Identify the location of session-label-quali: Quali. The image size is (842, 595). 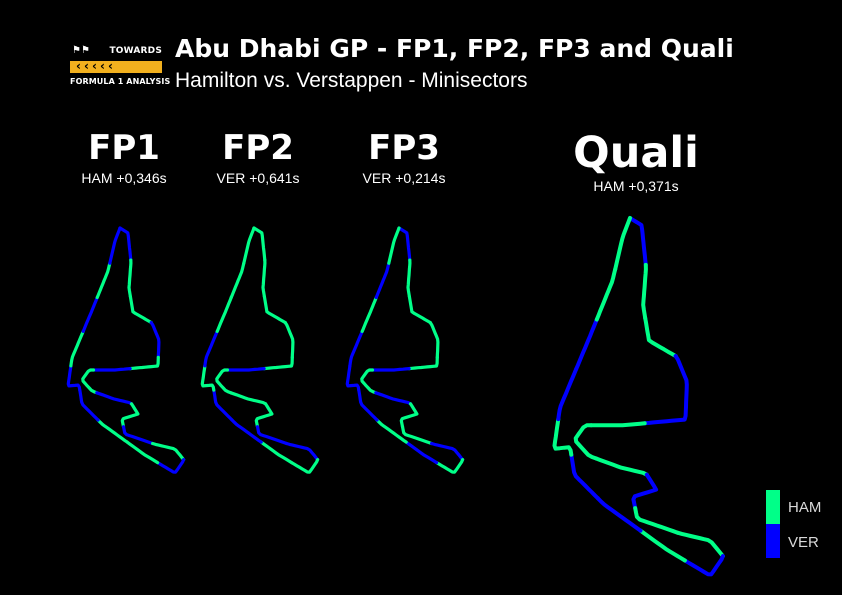
(636, 153).